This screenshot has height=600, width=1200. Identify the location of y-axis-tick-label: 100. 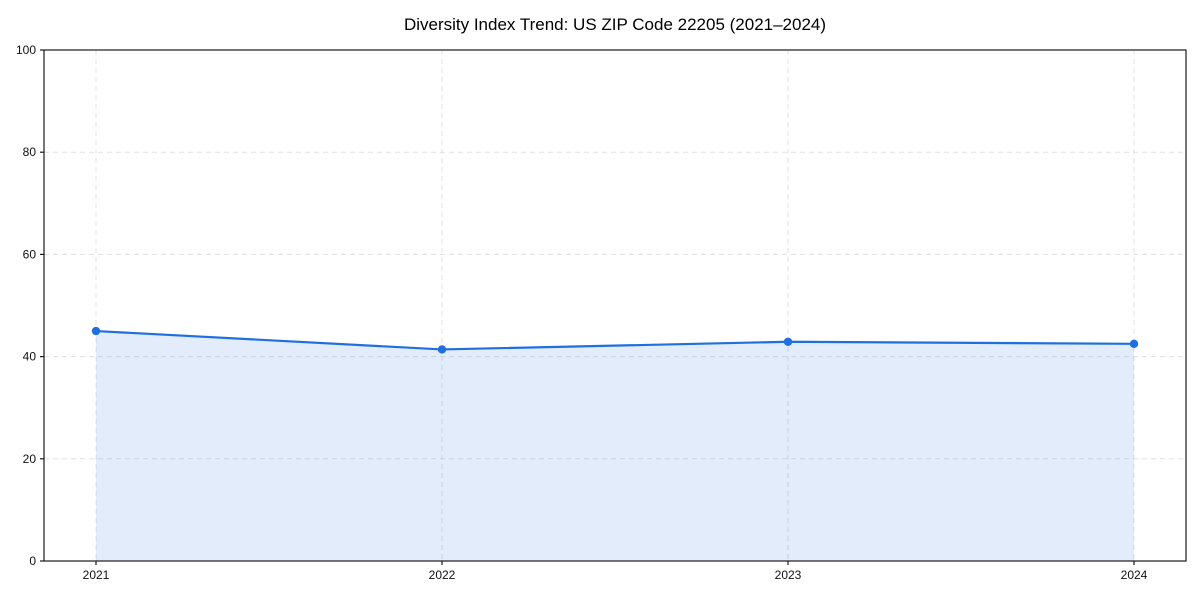
(26, 50).